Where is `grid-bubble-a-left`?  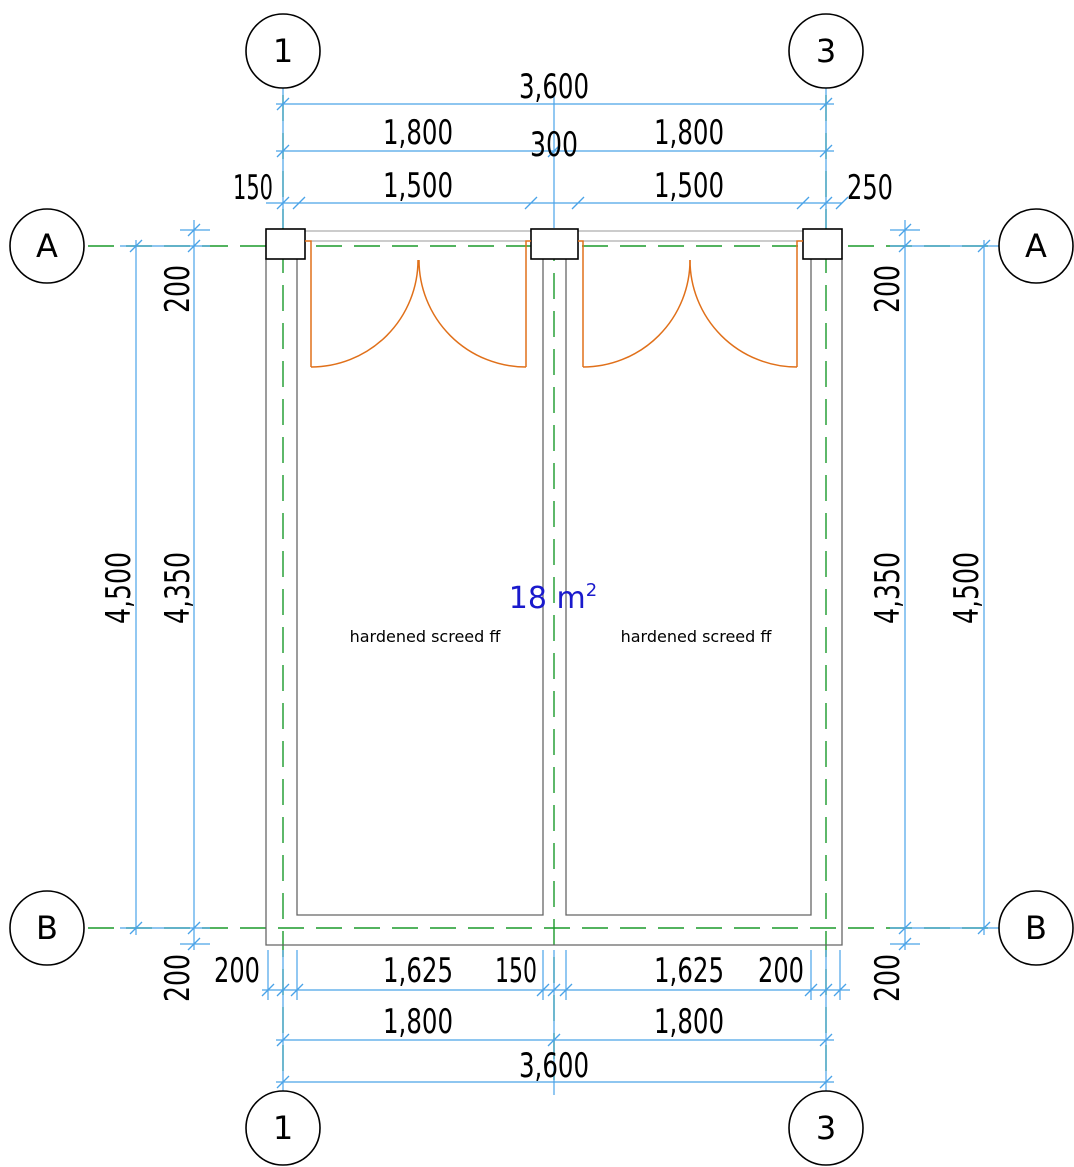
grid-bubble-a-left is located at coordinates (47, 246).